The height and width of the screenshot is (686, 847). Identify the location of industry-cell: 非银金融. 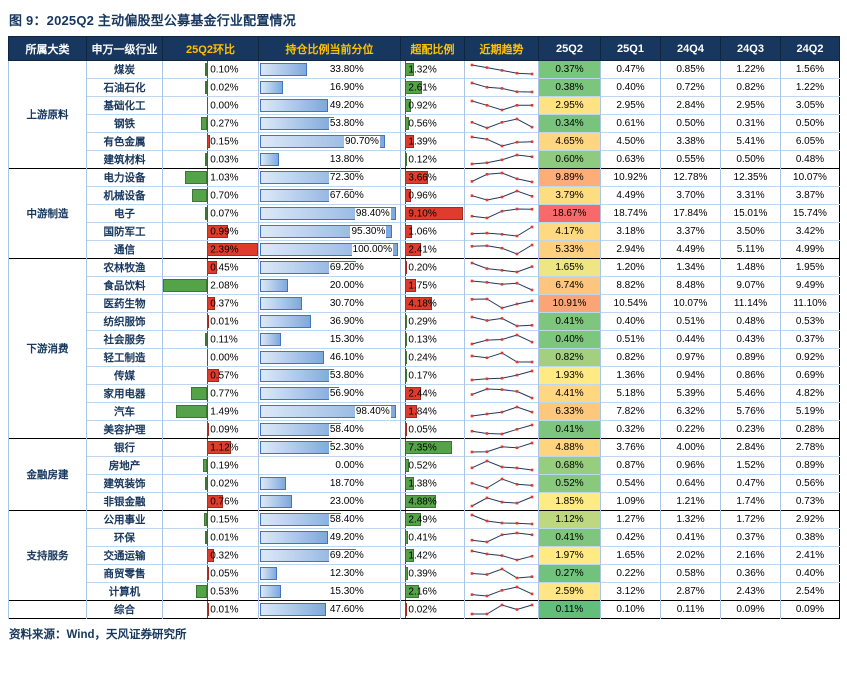
(124, 501).